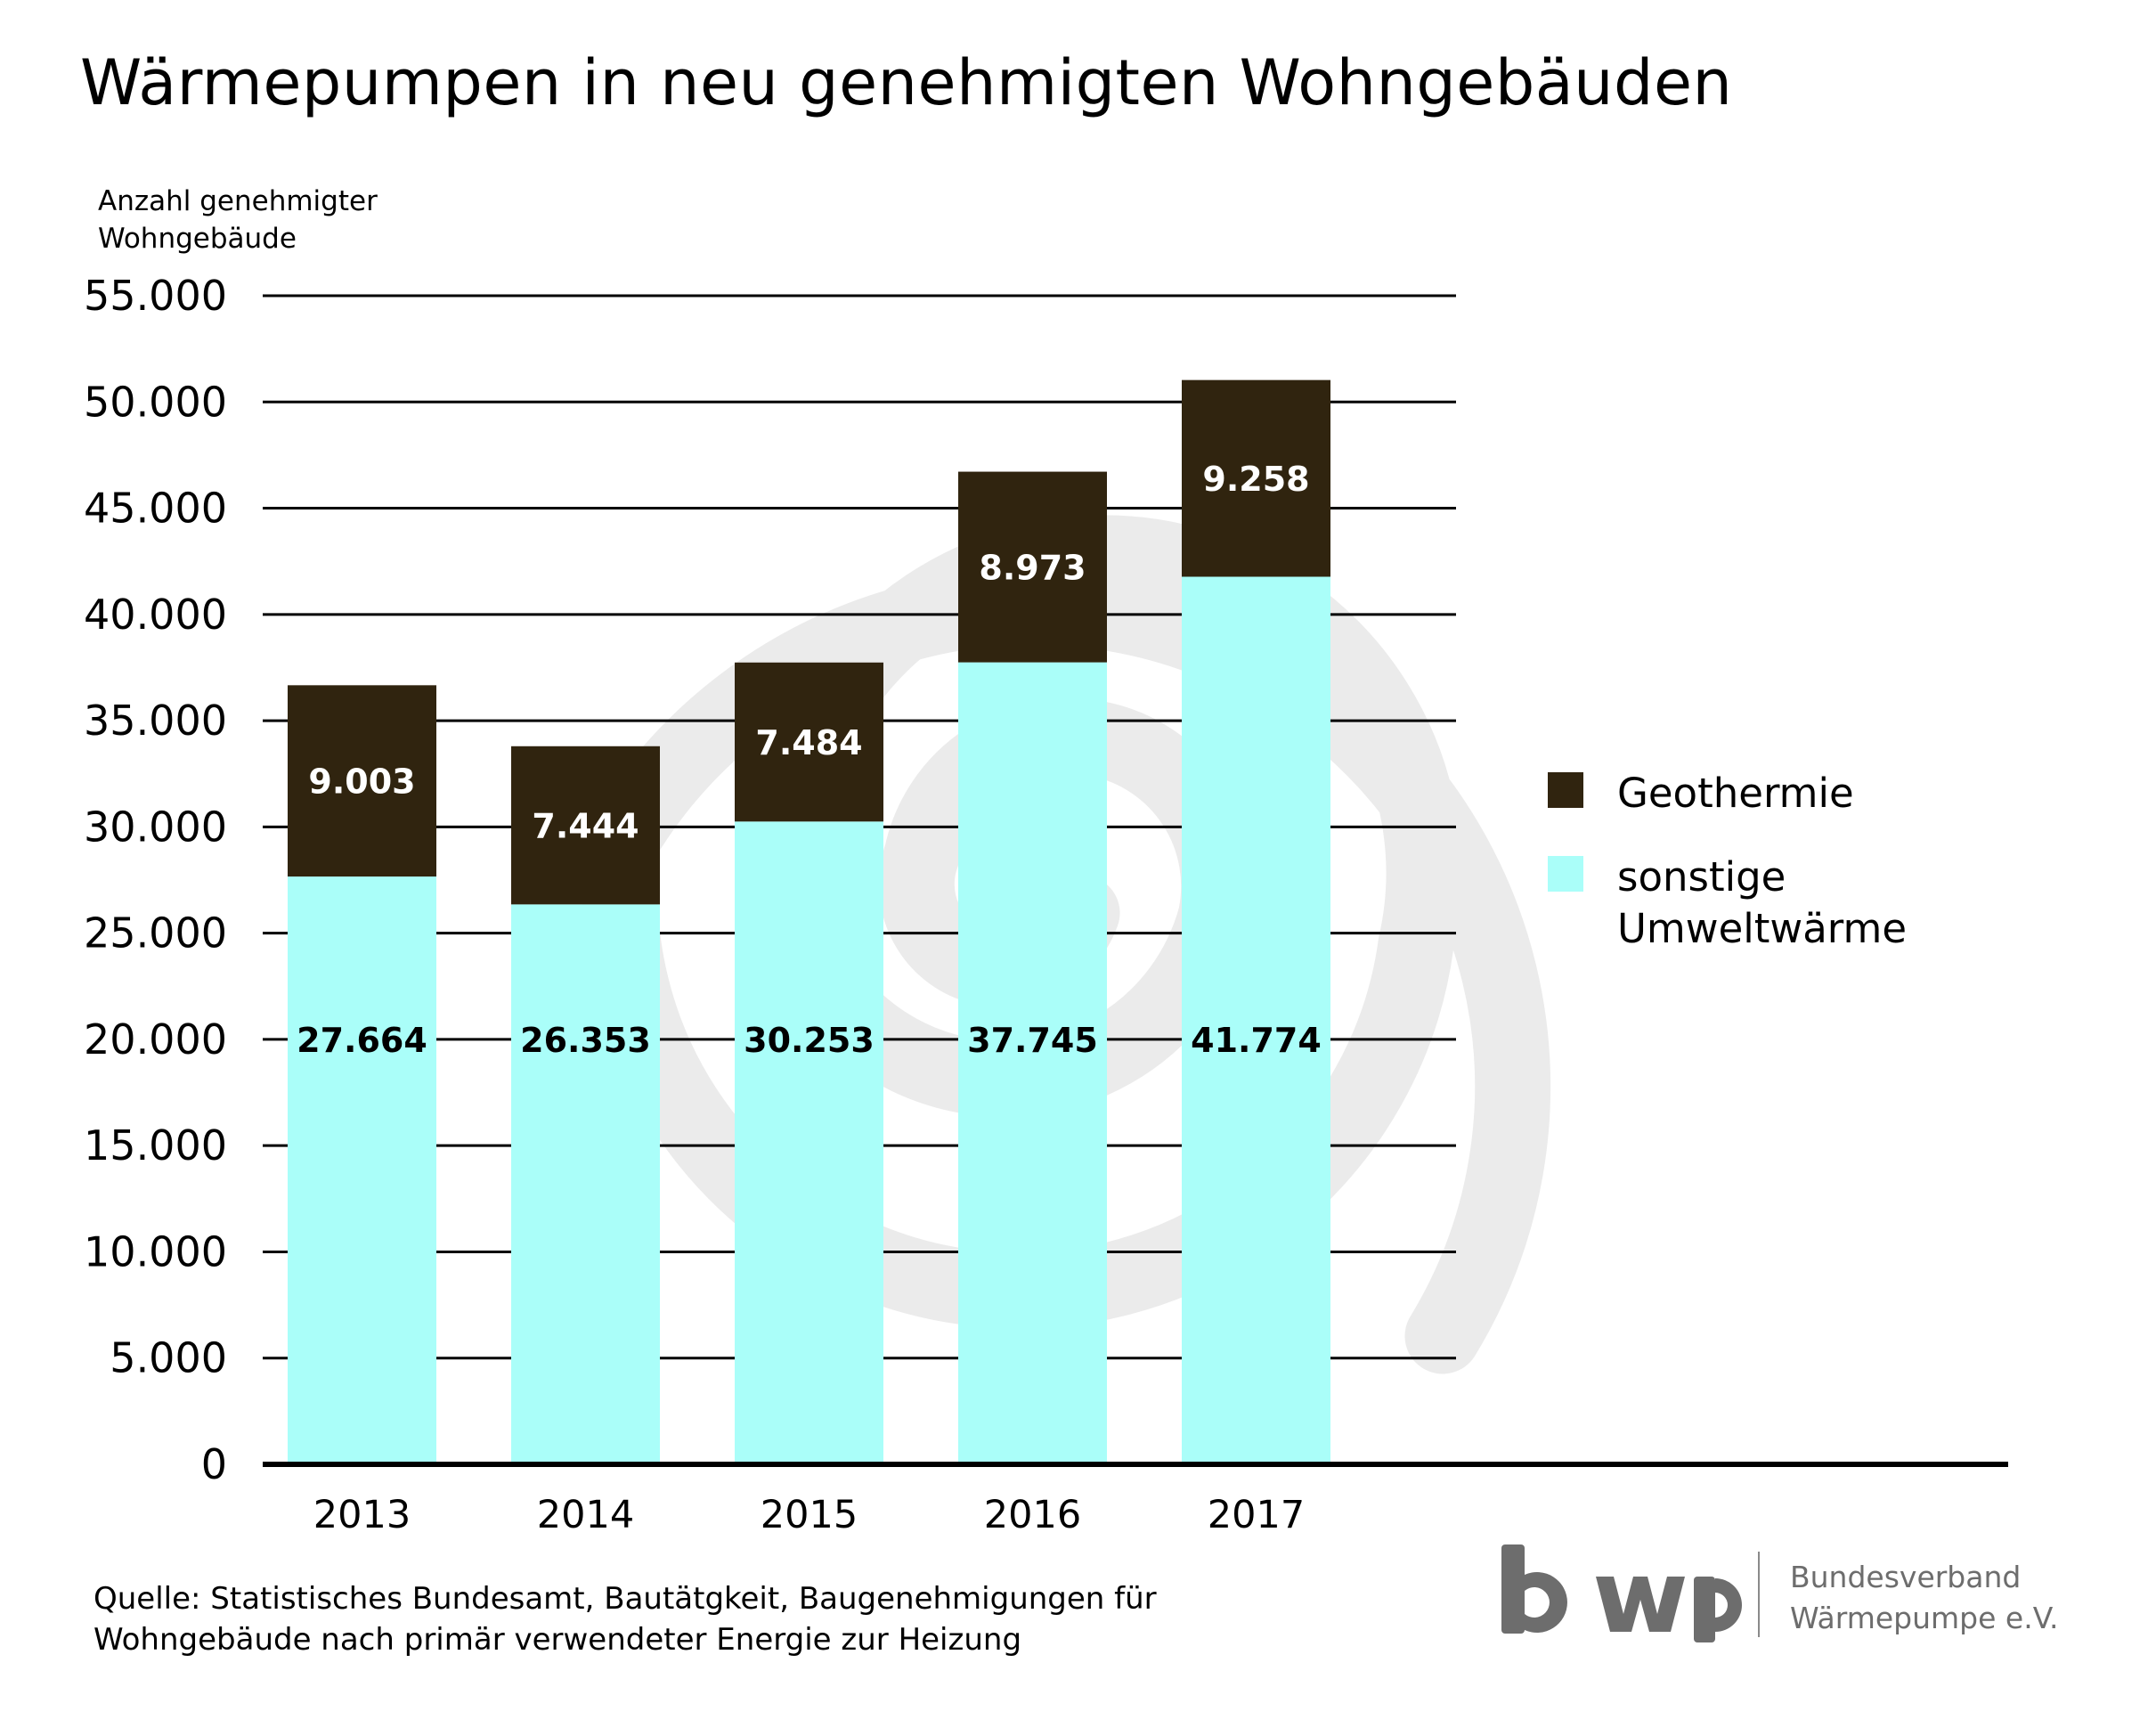 Image resolution: width=2156 pixels, height=1736 pixels. I want to click on legend: Geothermie sonstige Umweltwärme, so click(1734, 878).